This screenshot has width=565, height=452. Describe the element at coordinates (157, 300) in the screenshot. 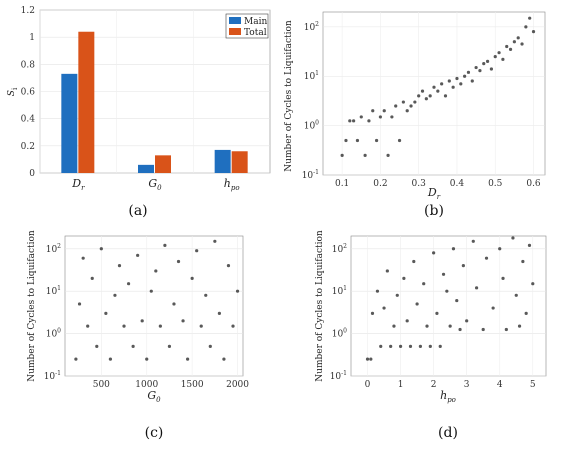

I see `points-c` at that location.